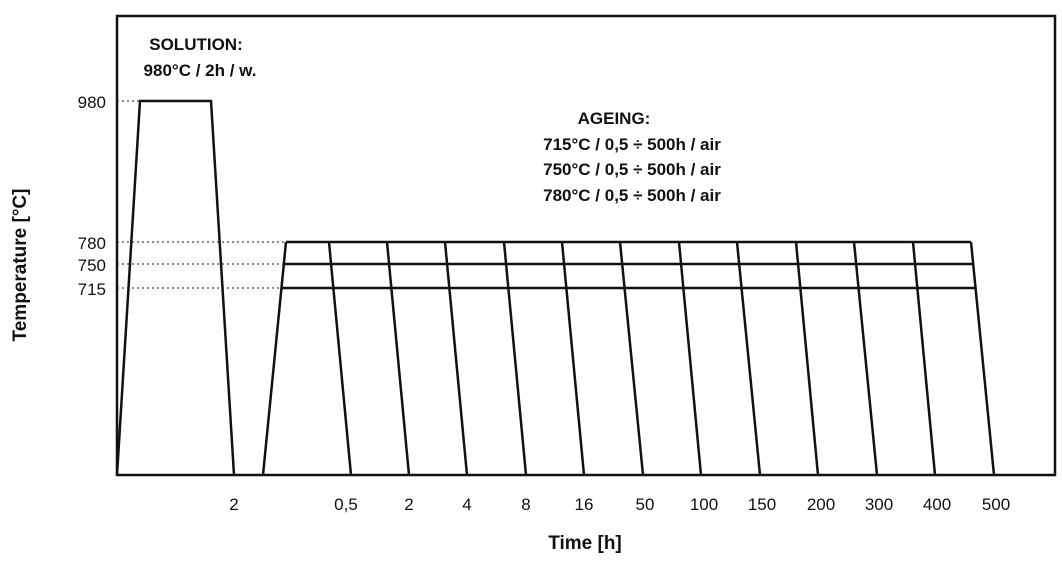 The width and height of the screenshot is (1062, 564). What do you see at coordinates (525, 504) in the screenshot?
I see `x-tick-8: 8` at bounding box center [525, 504].